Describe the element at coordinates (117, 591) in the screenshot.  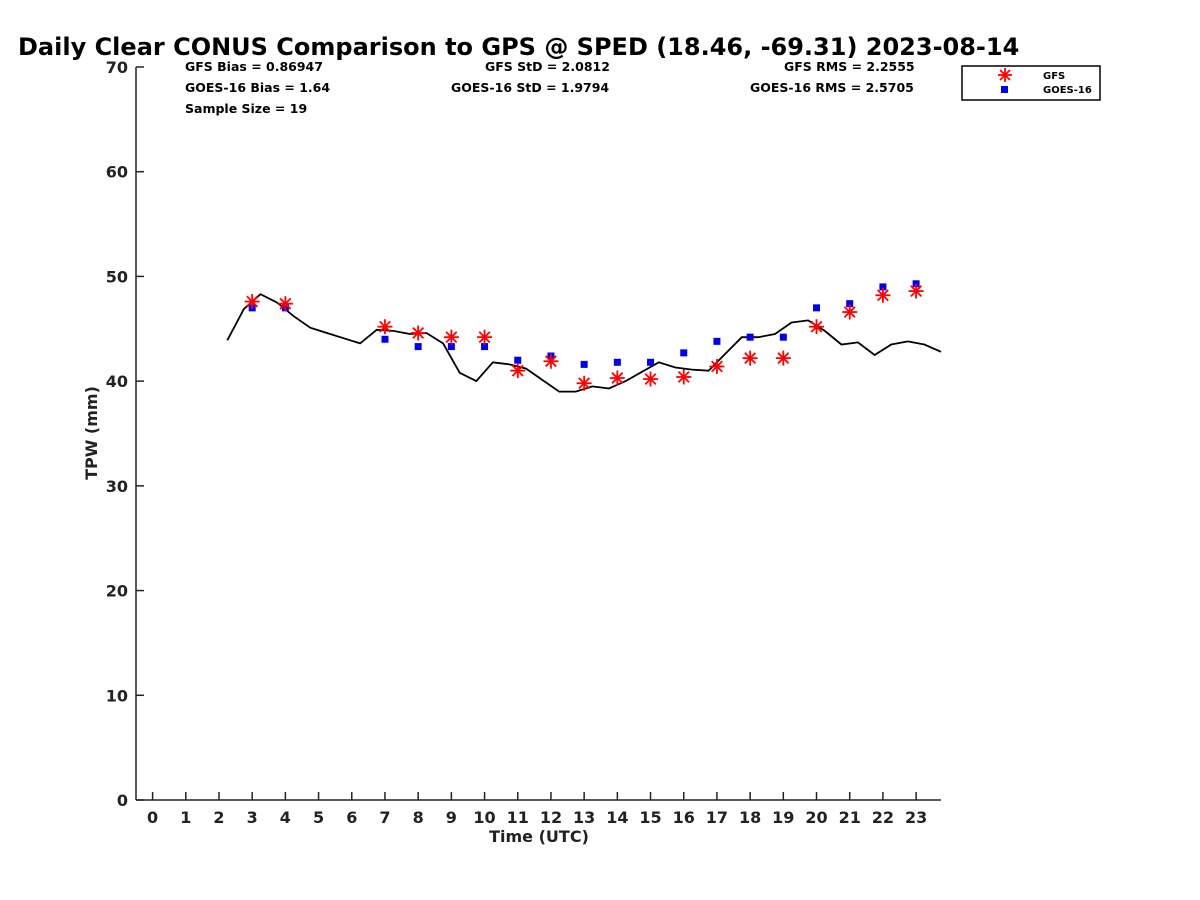
I see `y-tick-label: 20` at that location.